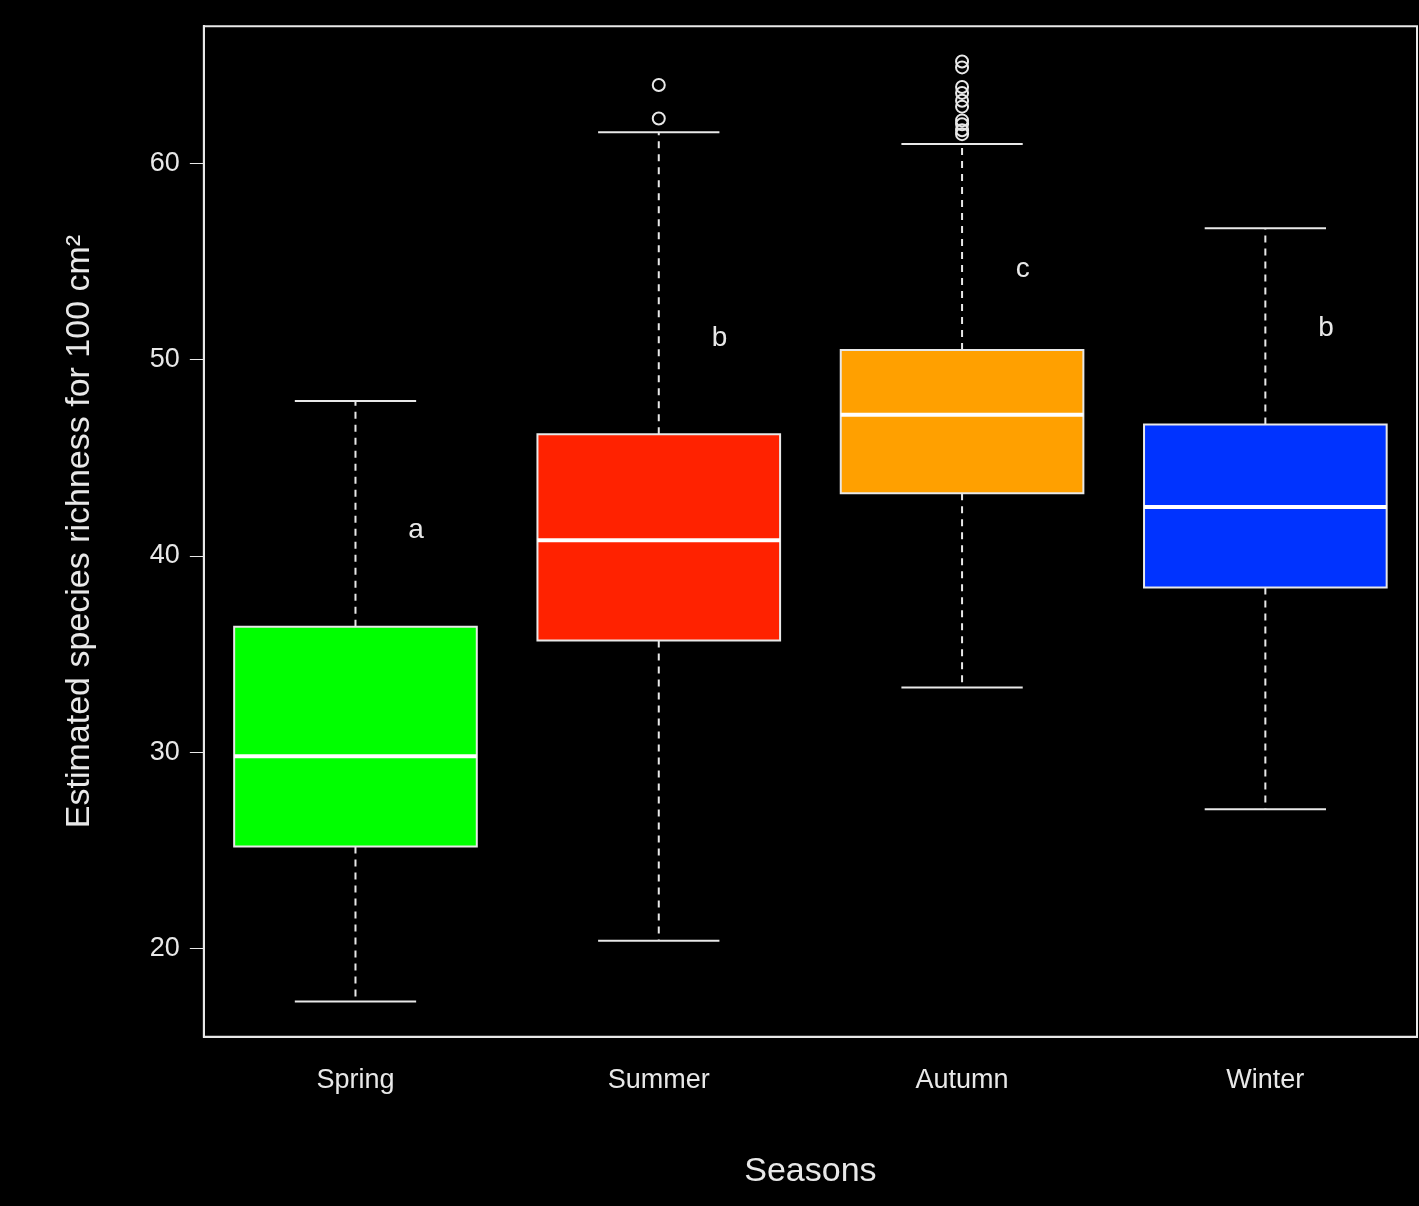 This screenshot has width=1419, height=1206. I want to click on annotation: c, so click(1022, 268).